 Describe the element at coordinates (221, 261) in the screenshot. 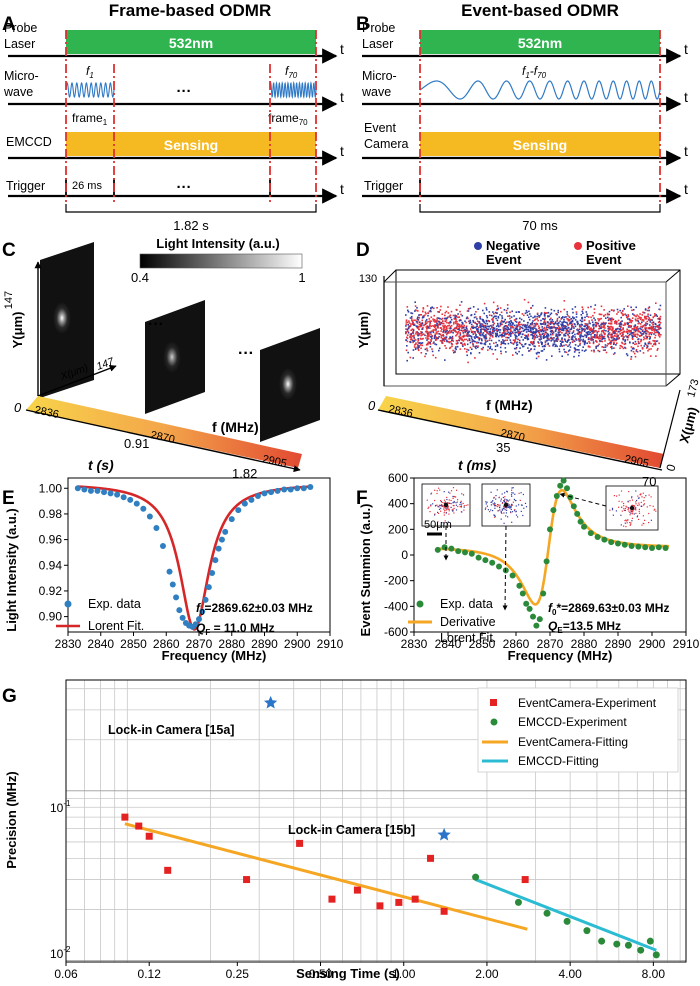

I see `colorbar` at that location.